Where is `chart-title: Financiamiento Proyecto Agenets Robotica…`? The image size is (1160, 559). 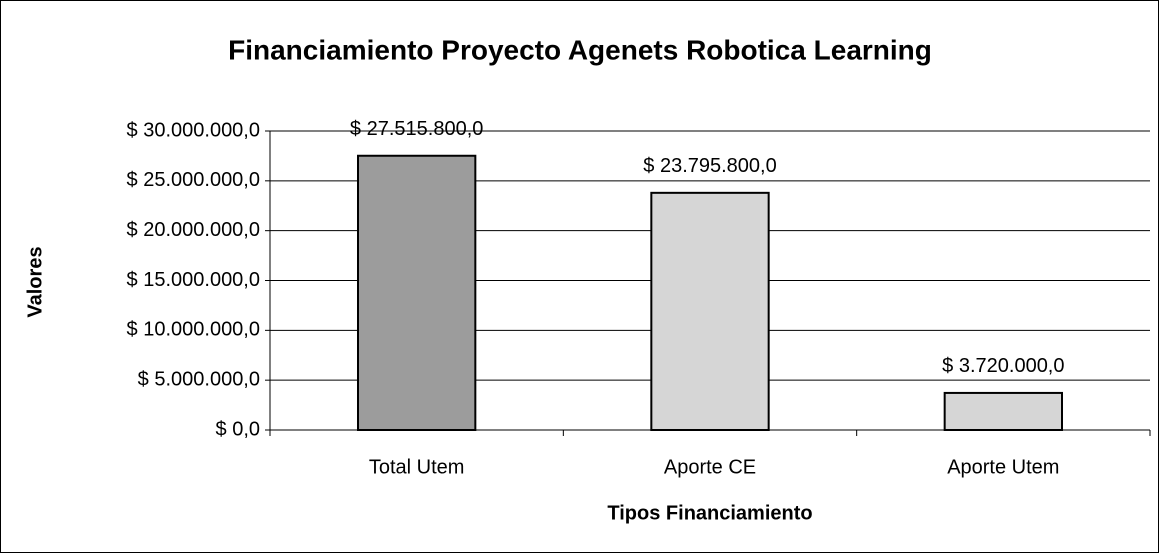
chart-title: Financiamiento Proyecto Agenets Robotica… is located at coordinates (580, 49).